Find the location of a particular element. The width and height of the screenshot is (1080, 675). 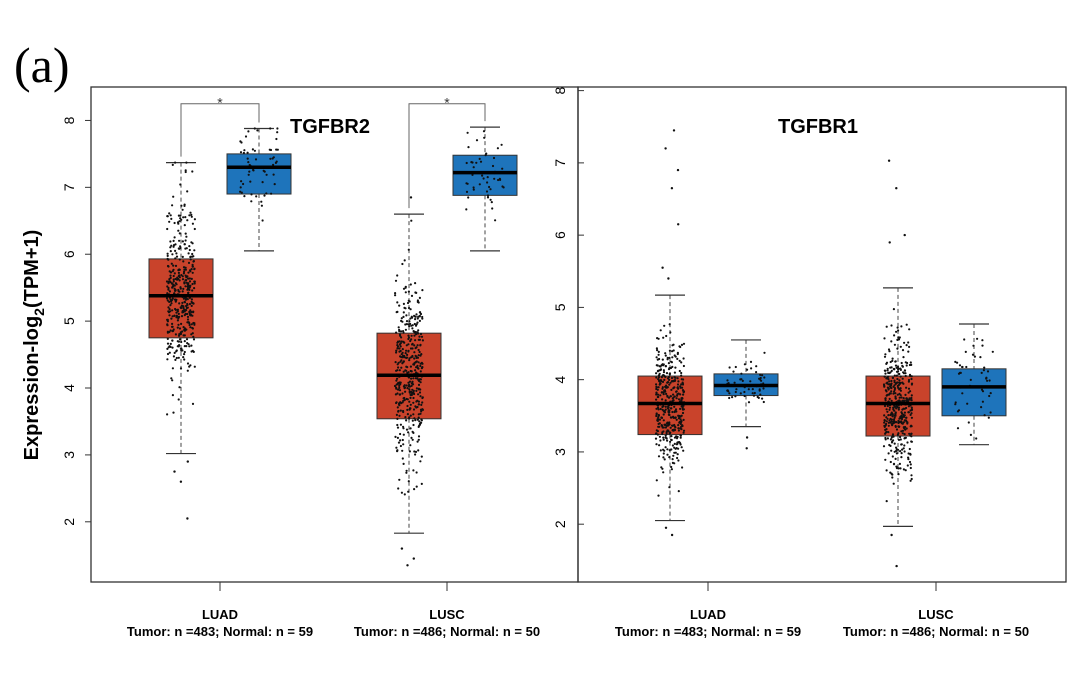

y-tick-label: 3 is located at coordinates (69, 455).